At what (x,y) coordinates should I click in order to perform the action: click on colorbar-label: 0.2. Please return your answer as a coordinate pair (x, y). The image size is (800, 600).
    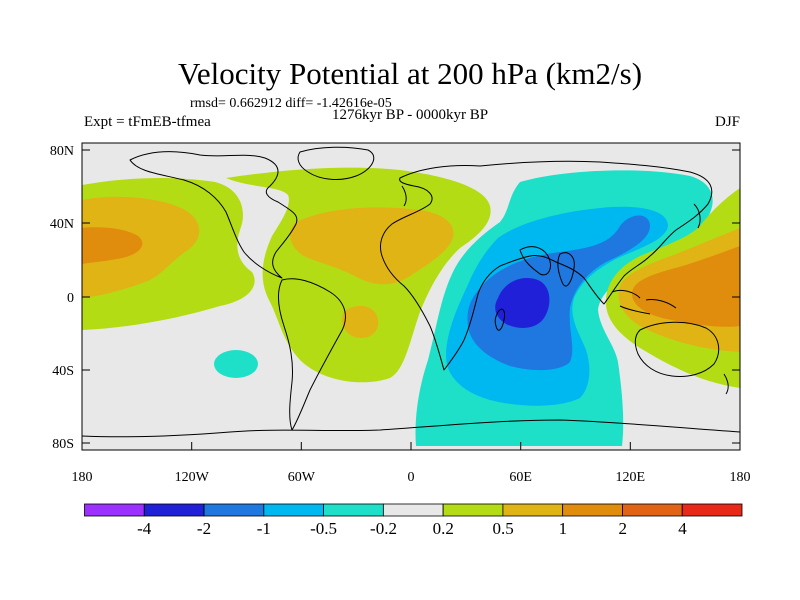
    Looking at the image, I should click on (443, 528).